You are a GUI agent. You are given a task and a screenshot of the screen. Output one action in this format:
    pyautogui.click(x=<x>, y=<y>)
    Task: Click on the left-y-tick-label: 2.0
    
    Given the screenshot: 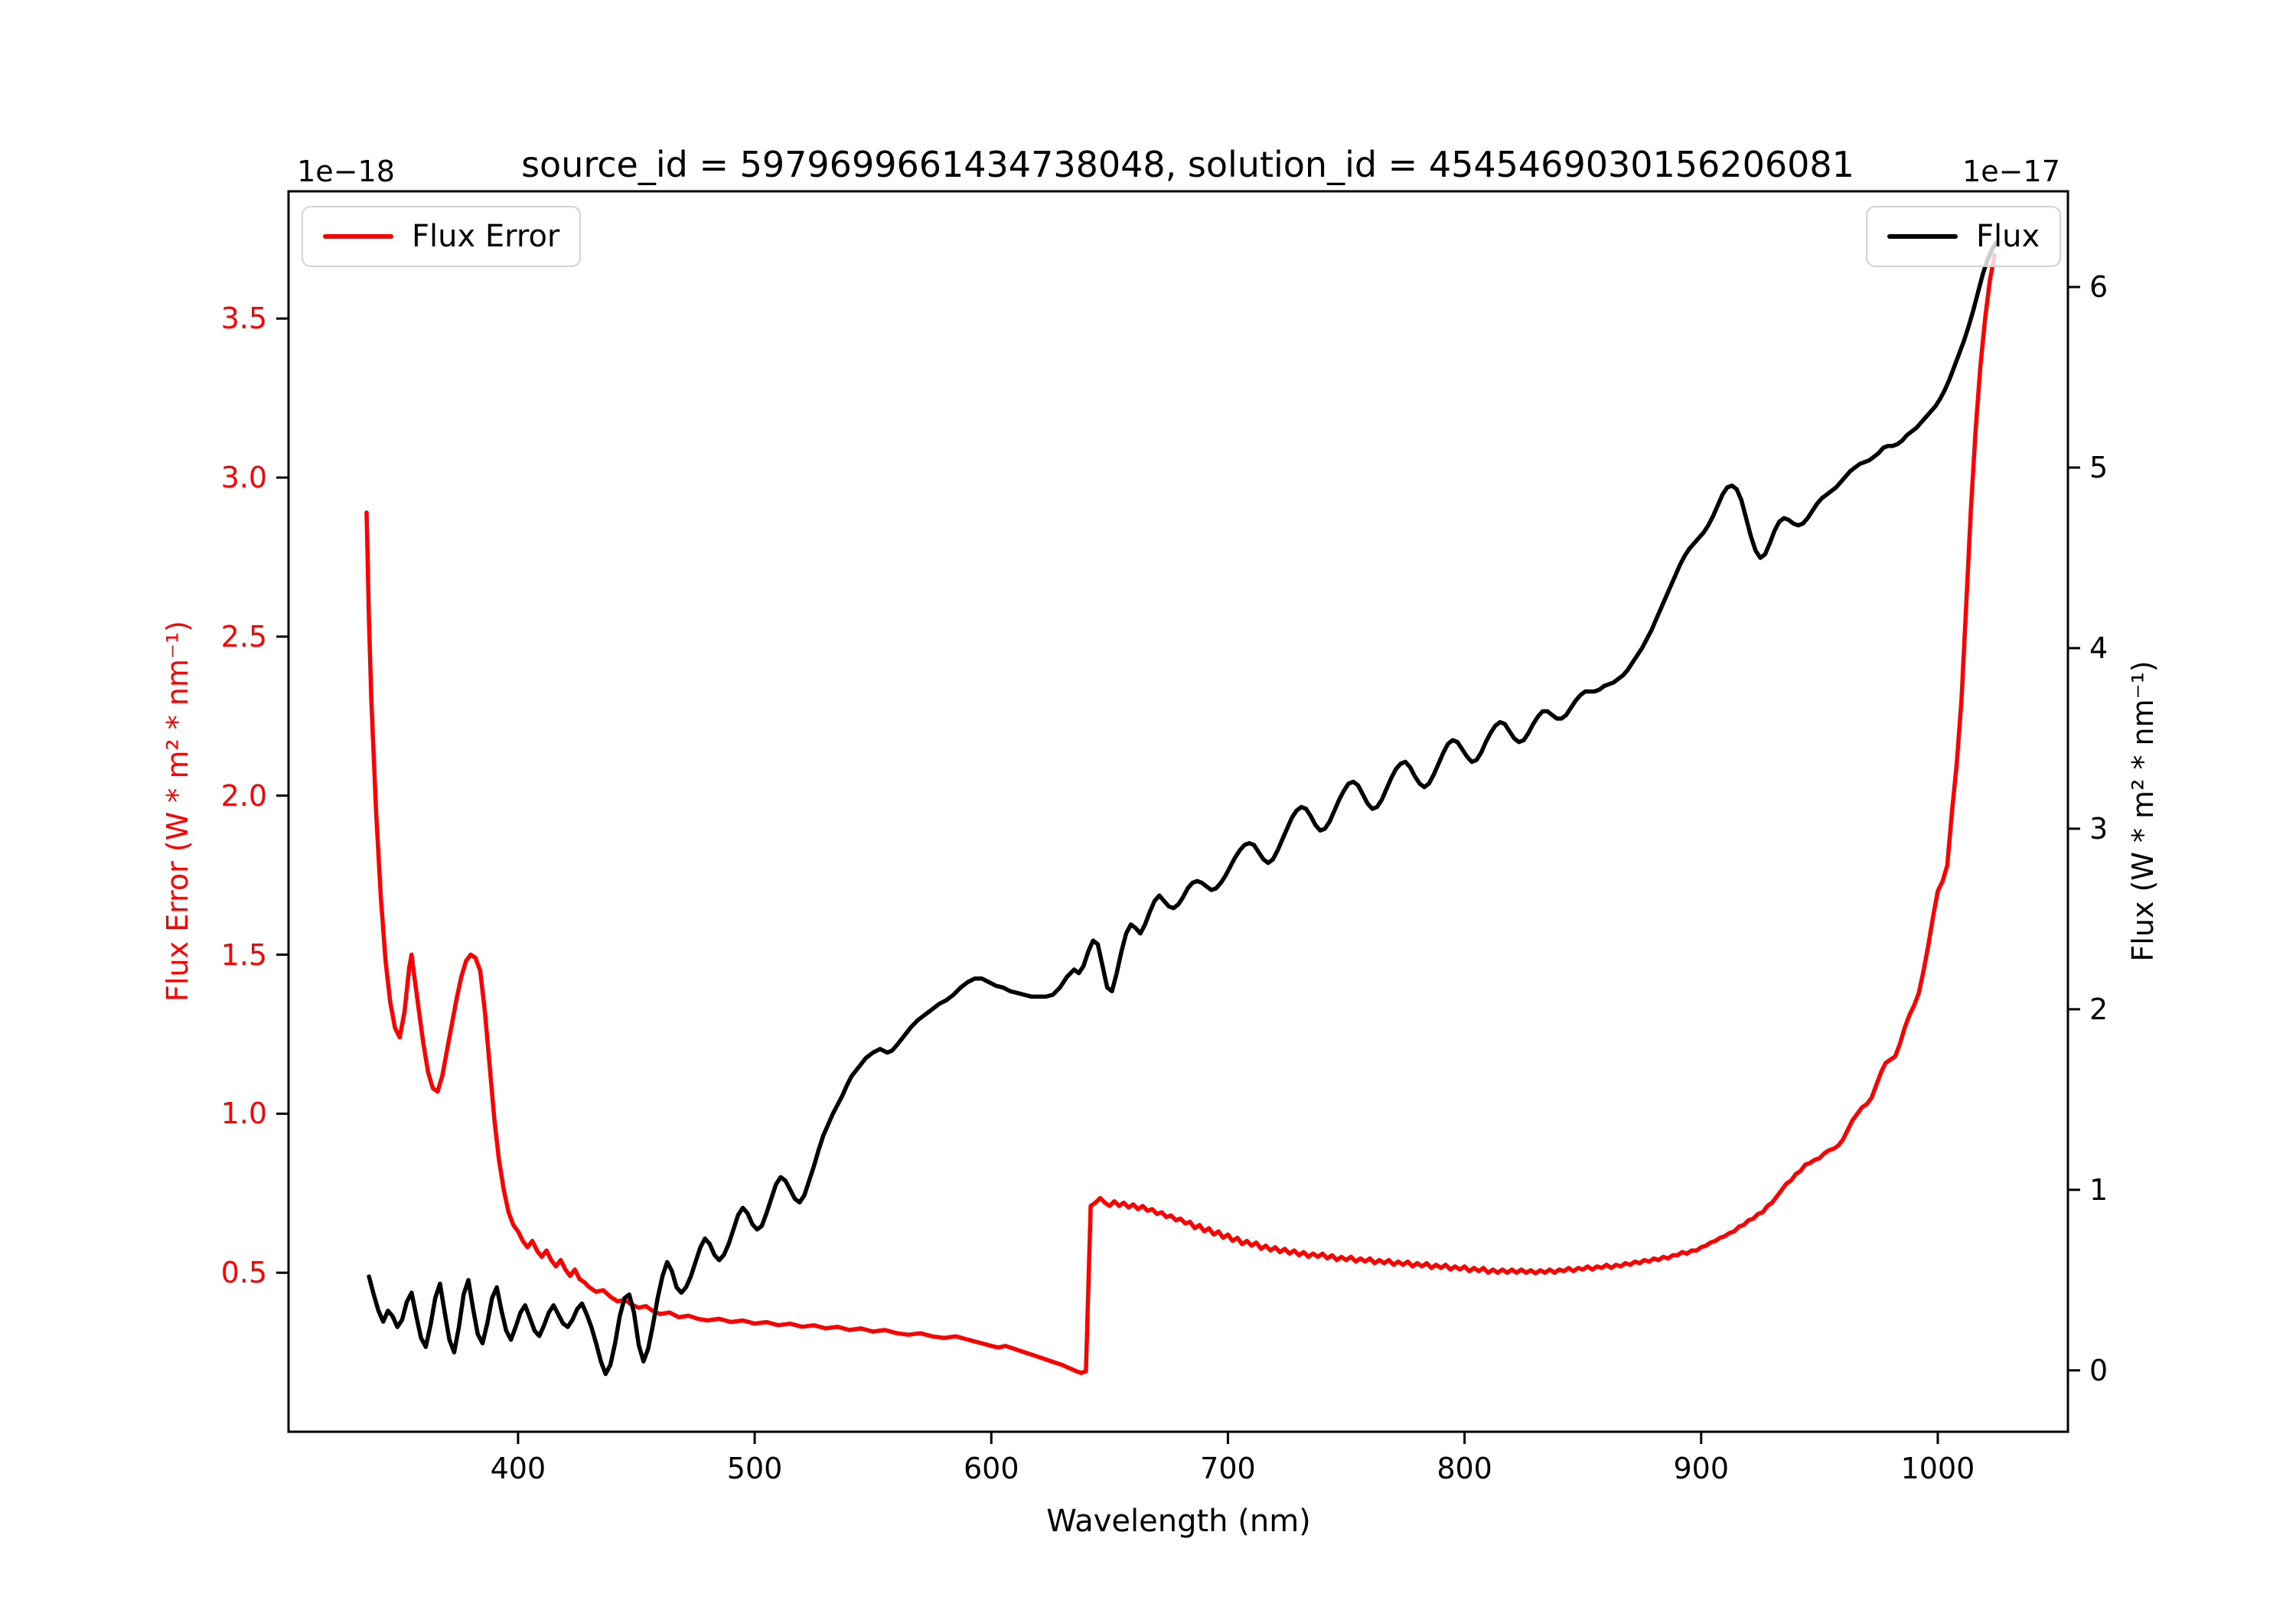 What is the action you would take?
    pyautogui.click(x=243, y=796)
    